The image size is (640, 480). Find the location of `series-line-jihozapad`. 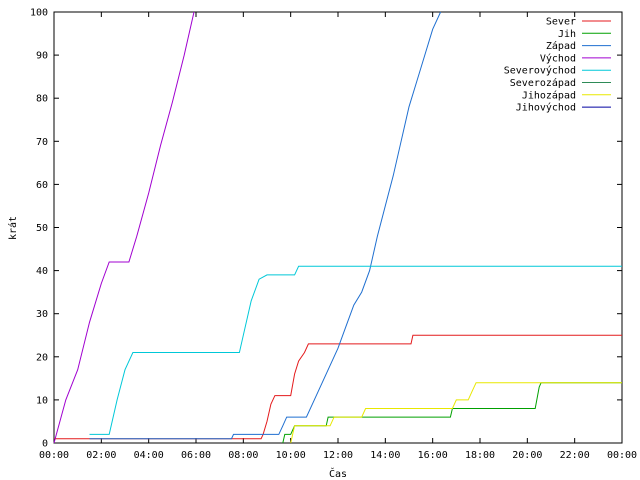

series-line-jihozapad is located at coordinates (456, 413).